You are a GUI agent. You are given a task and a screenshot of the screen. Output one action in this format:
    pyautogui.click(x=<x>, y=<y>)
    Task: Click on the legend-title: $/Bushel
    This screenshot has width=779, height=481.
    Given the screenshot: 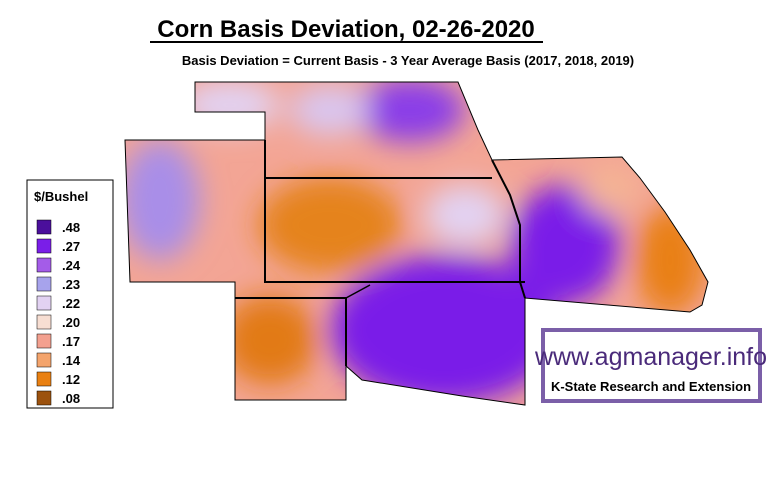 What is the action you would take?
    pyautogui.click(x=61, y=196)
    